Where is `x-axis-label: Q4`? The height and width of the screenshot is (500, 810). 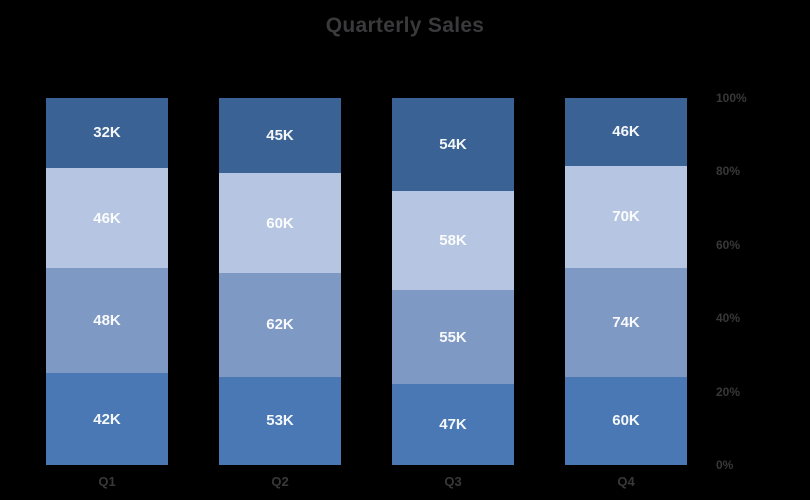 x-axis-label: Q4 is located at coordinates (626, 481).